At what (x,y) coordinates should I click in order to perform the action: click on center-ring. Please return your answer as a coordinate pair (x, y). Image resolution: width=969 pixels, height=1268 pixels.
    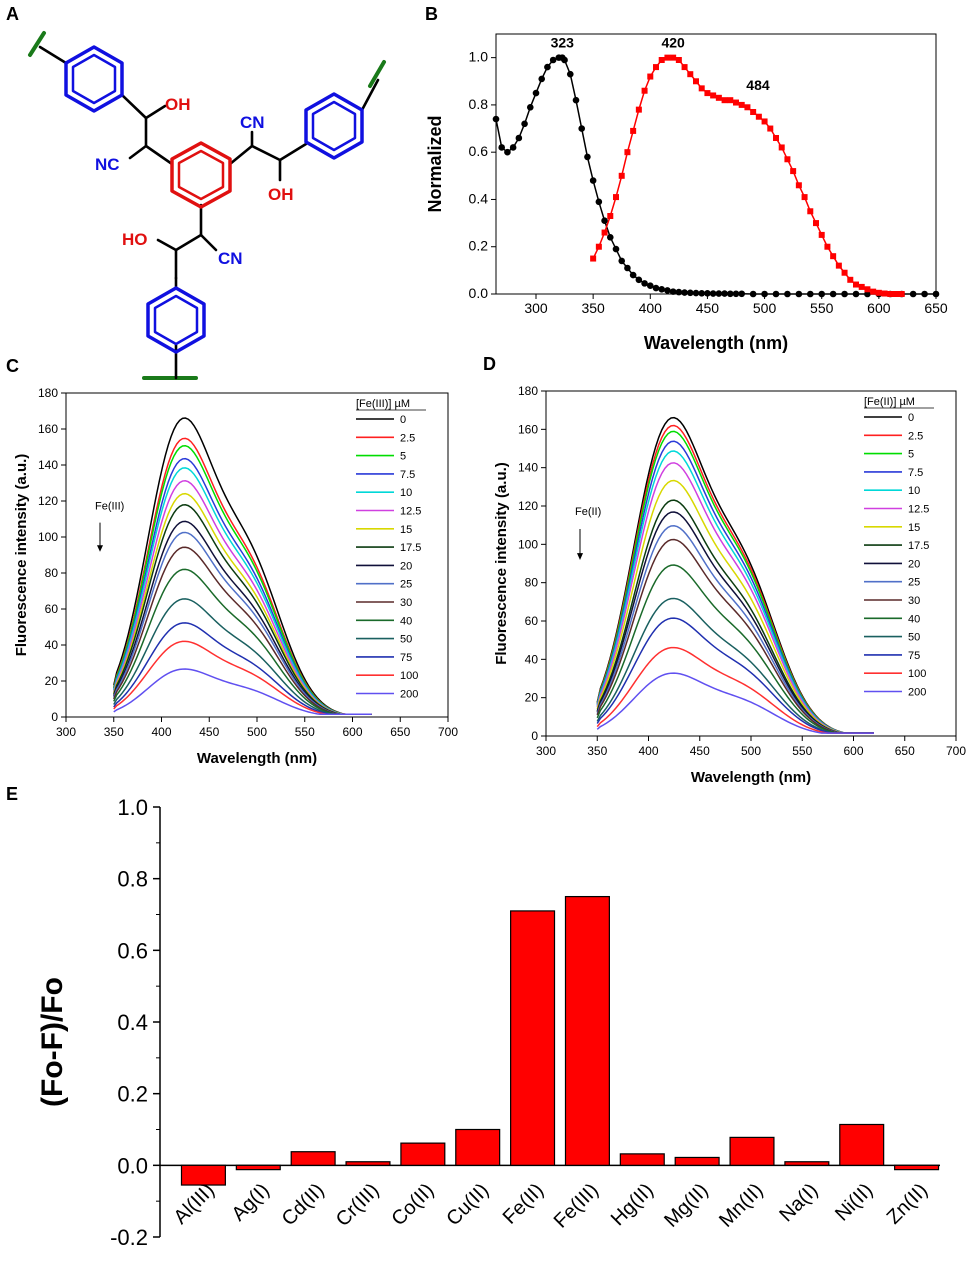
    Looking at the image, I should click on (201, 175).